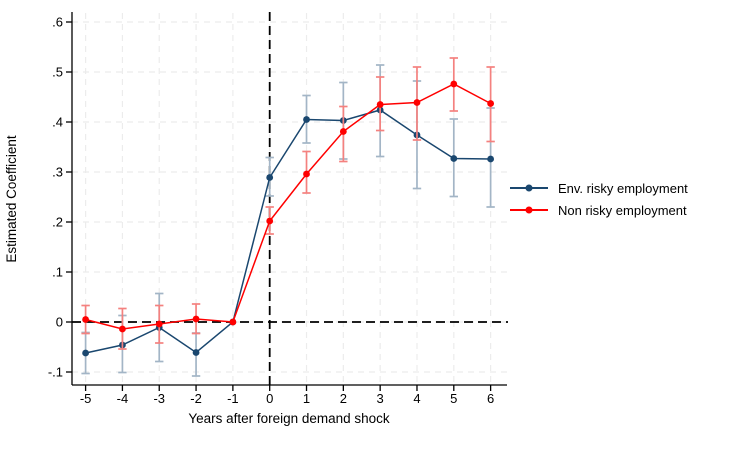  Describe the element at coordinates (306, 398) in the screenshot. I see `x-tick-label: 1` at that location.